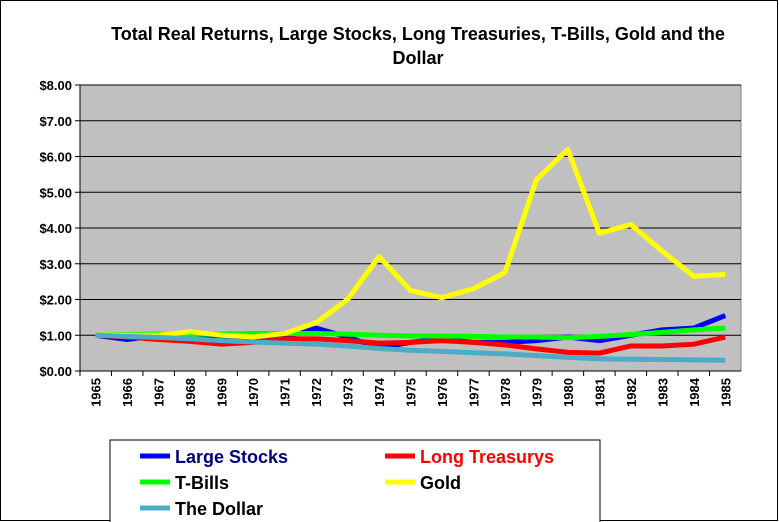 The height and width of the screenshot is (522, 779). Describe the element at coordinates (253, 392) in the screenshot. I see `x-tick-label: 1970` at that location.